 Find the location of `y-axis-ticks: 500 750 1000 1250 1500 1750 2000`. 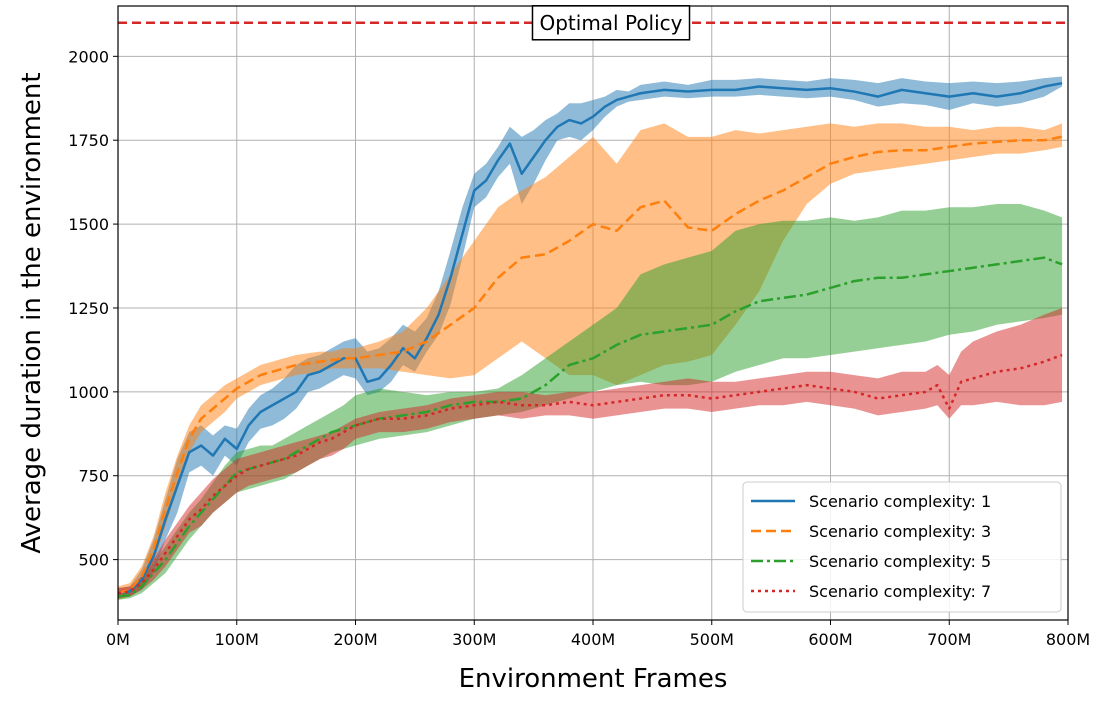

y-axis-ticks: 500 750 1000 1250 1500 1750 2000 is located at coordinates (93, 308).